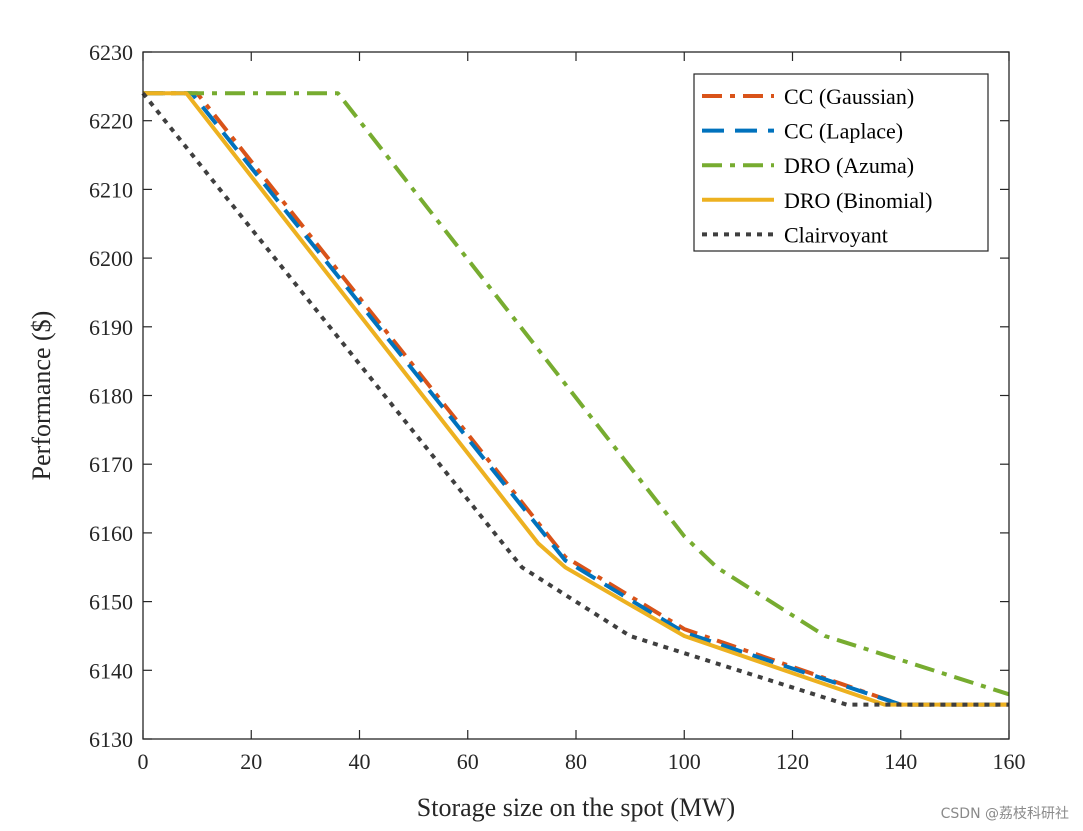 The width and height of the screenshot is (1083, 831). I want to click on x-tick-label: 140, so click(900, 761).